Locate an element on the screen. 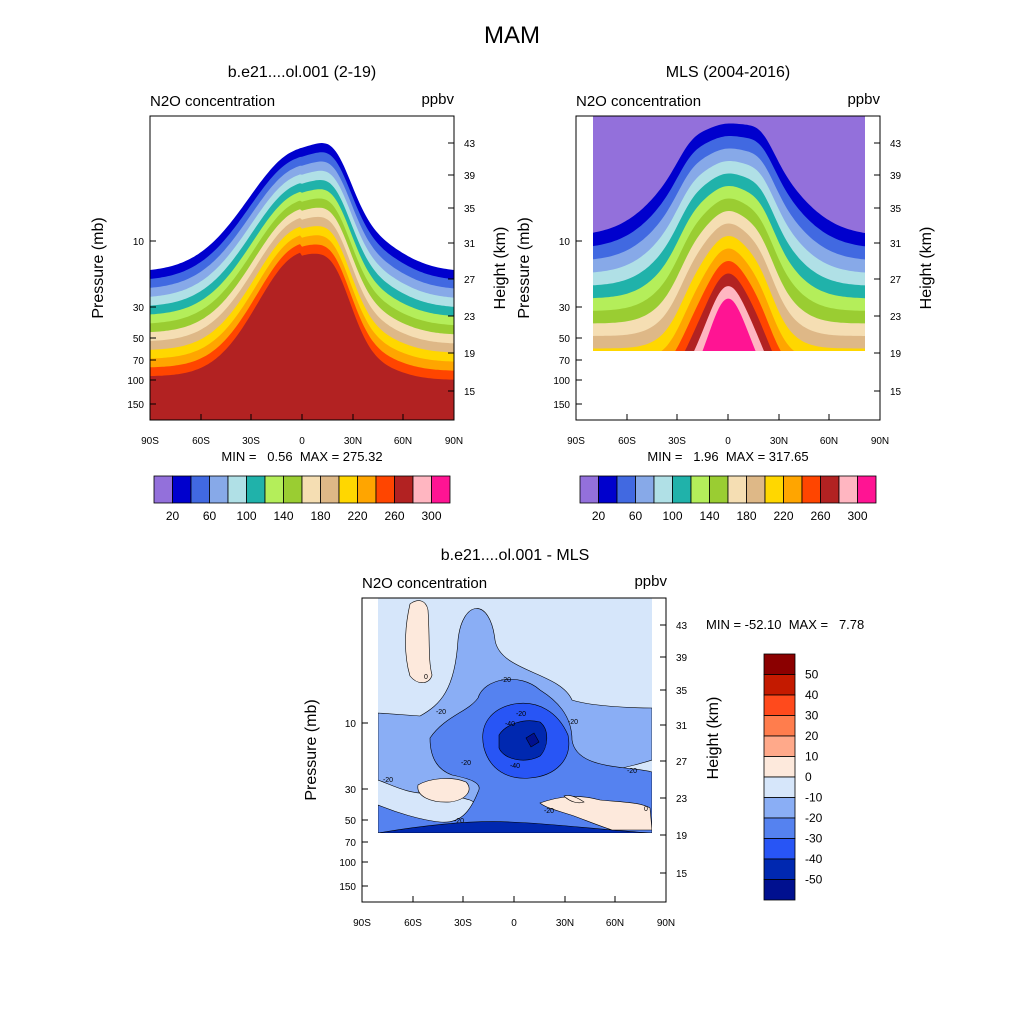 This screenshot has height=1024, width=1024. y-right-tick-label: 19 is located at coordinates (682, 836).